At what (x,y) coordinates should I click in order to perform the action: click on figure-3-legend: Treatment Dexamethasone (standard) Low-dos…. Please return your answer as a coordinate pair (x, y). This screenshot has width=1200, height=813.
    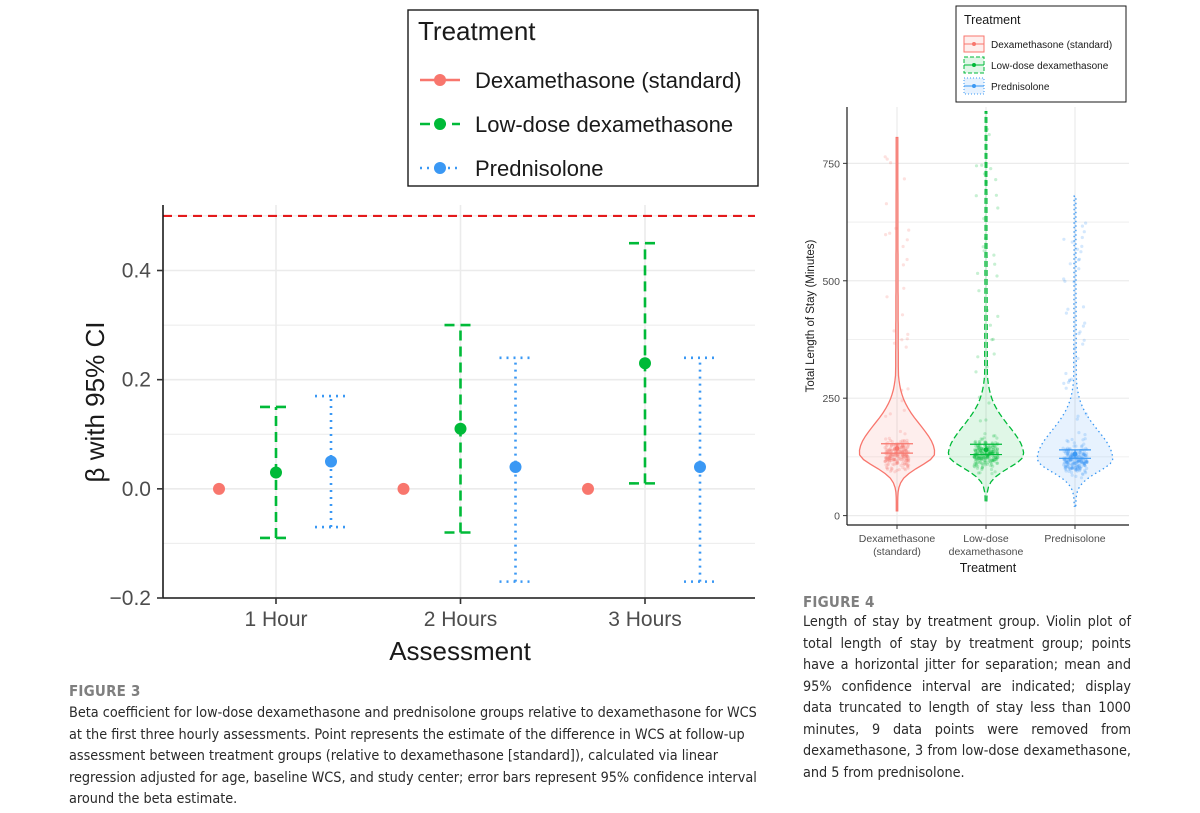
    Looking at the image, I should click on (583, 98).